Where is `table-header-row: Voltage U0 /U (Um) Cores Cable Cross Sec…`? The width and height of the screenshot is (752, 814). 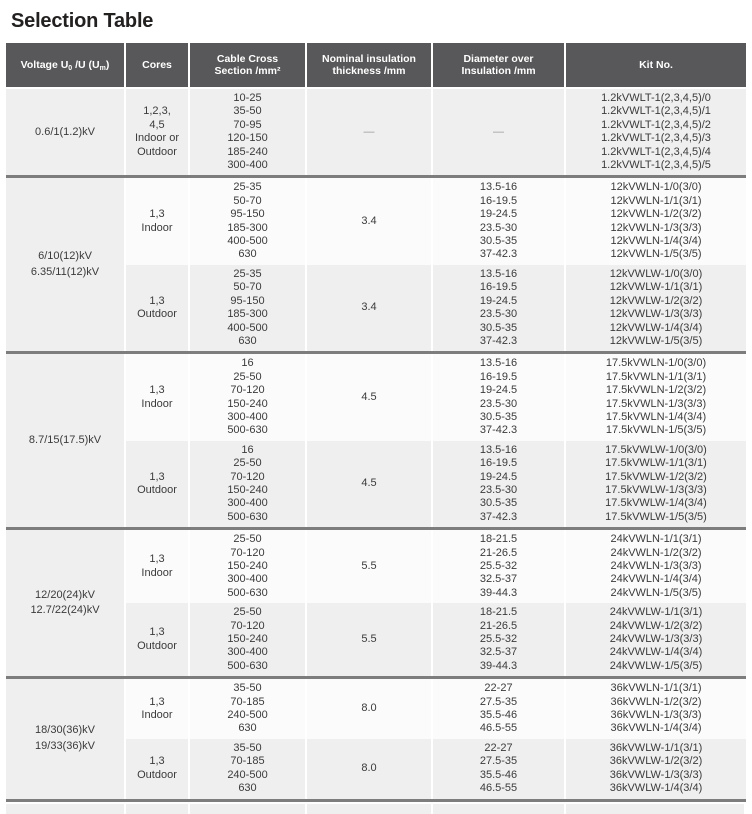
table-header-row: Voltage U0 /U (Um) Cores Cable Cross Sec… is located at coordinates (376, 65).